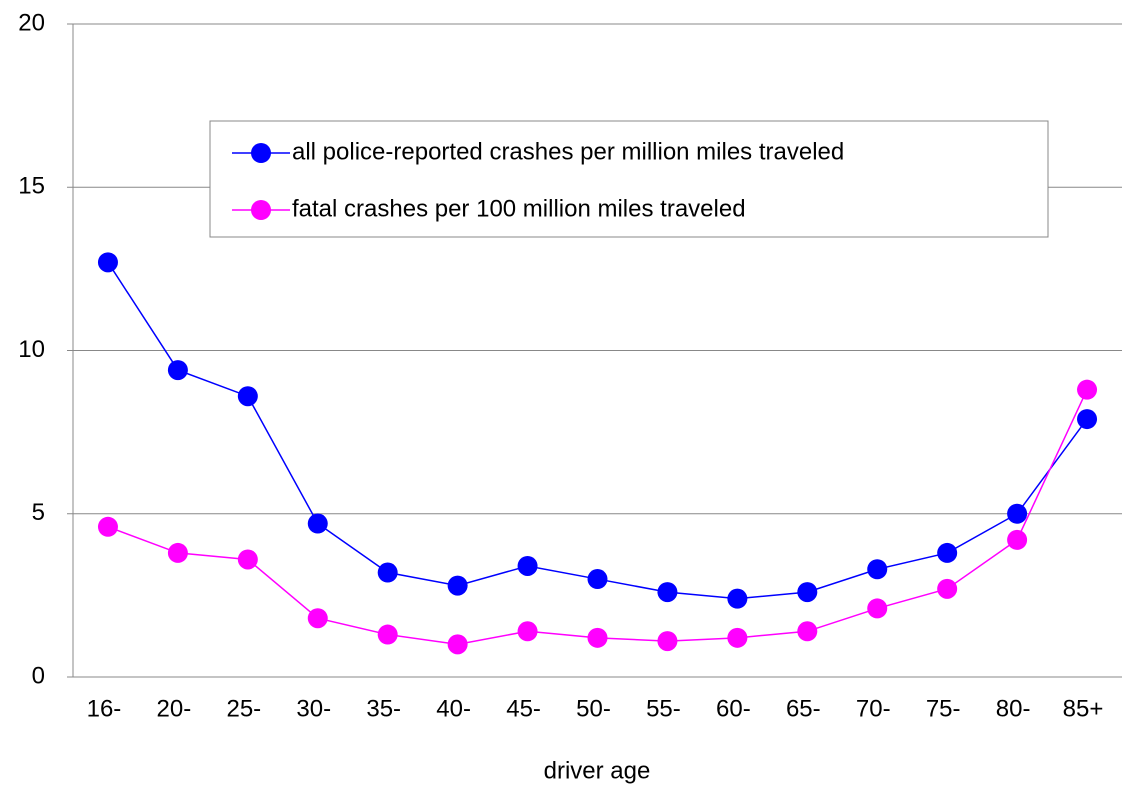  I want to click on x-tick-label: 20-, so click(174, 708).